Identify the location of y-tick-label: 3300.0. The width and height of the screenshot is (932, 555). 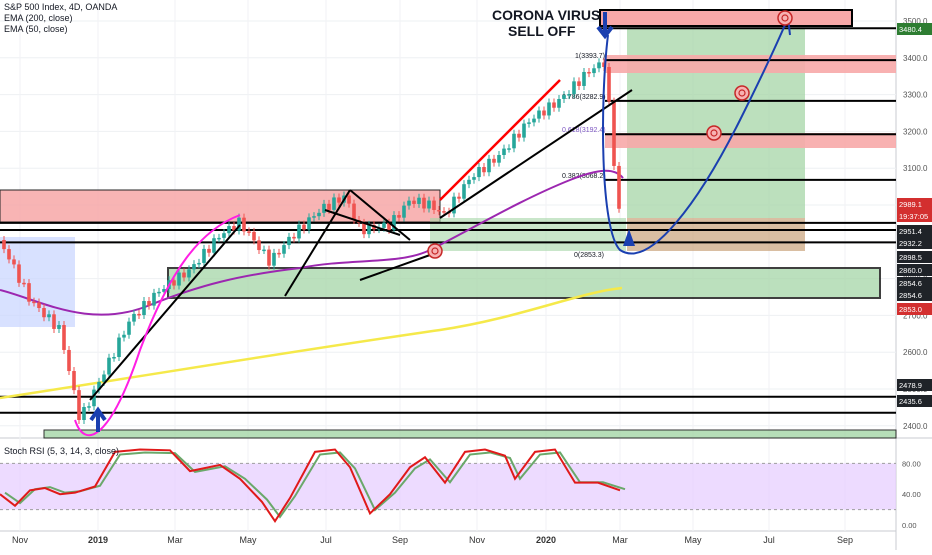
(915, 95).